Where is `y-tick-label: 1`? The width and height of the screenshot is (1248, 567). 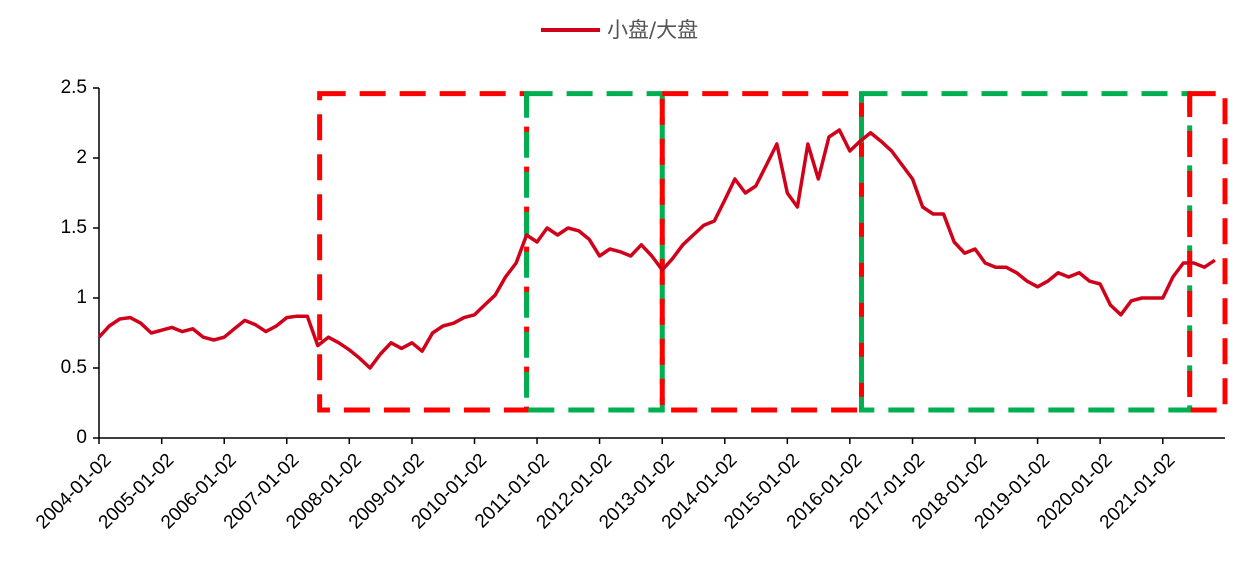 y-tick-label: 1 is located at coordinates (81, 297).